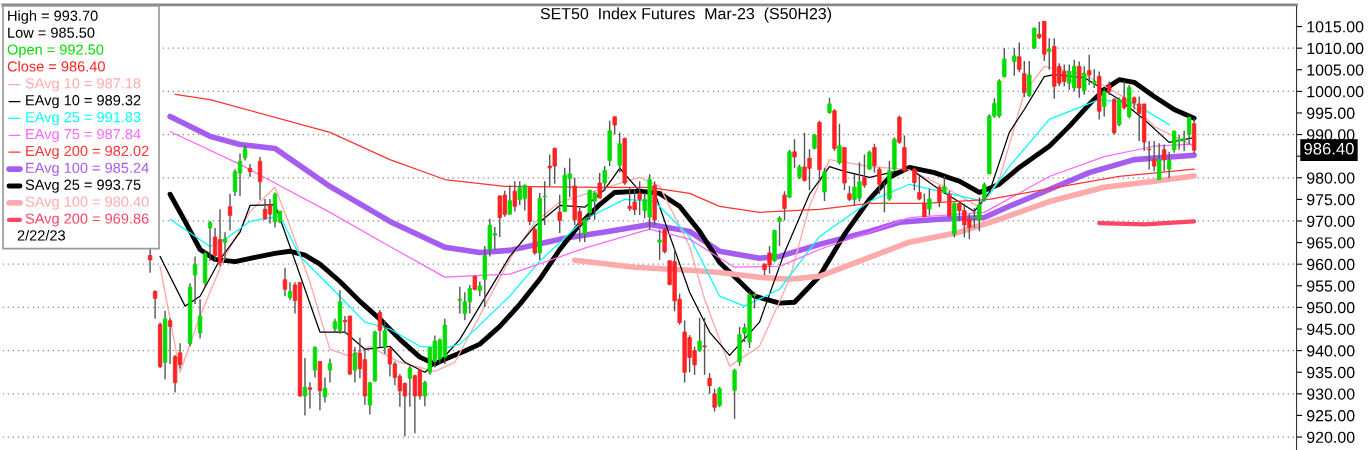  Describe the element at coordinates (87, 203) in the screenshot. I see `legend-label: SAvg 100 = 980.40` at that location.